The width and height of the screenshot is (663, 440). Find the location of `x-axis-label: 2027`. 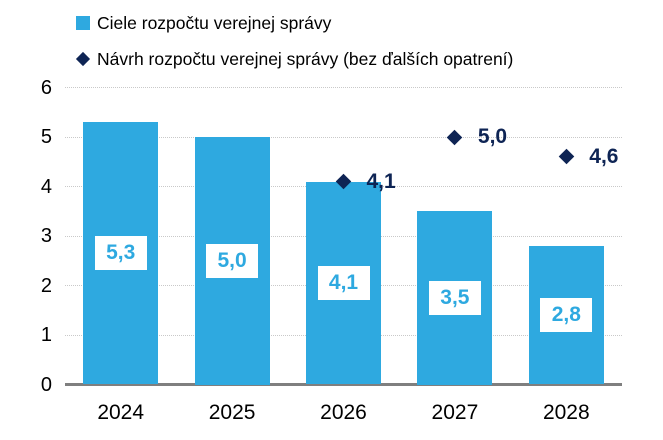

x-axis-label: 2027 is located at coordinates (455, 412).